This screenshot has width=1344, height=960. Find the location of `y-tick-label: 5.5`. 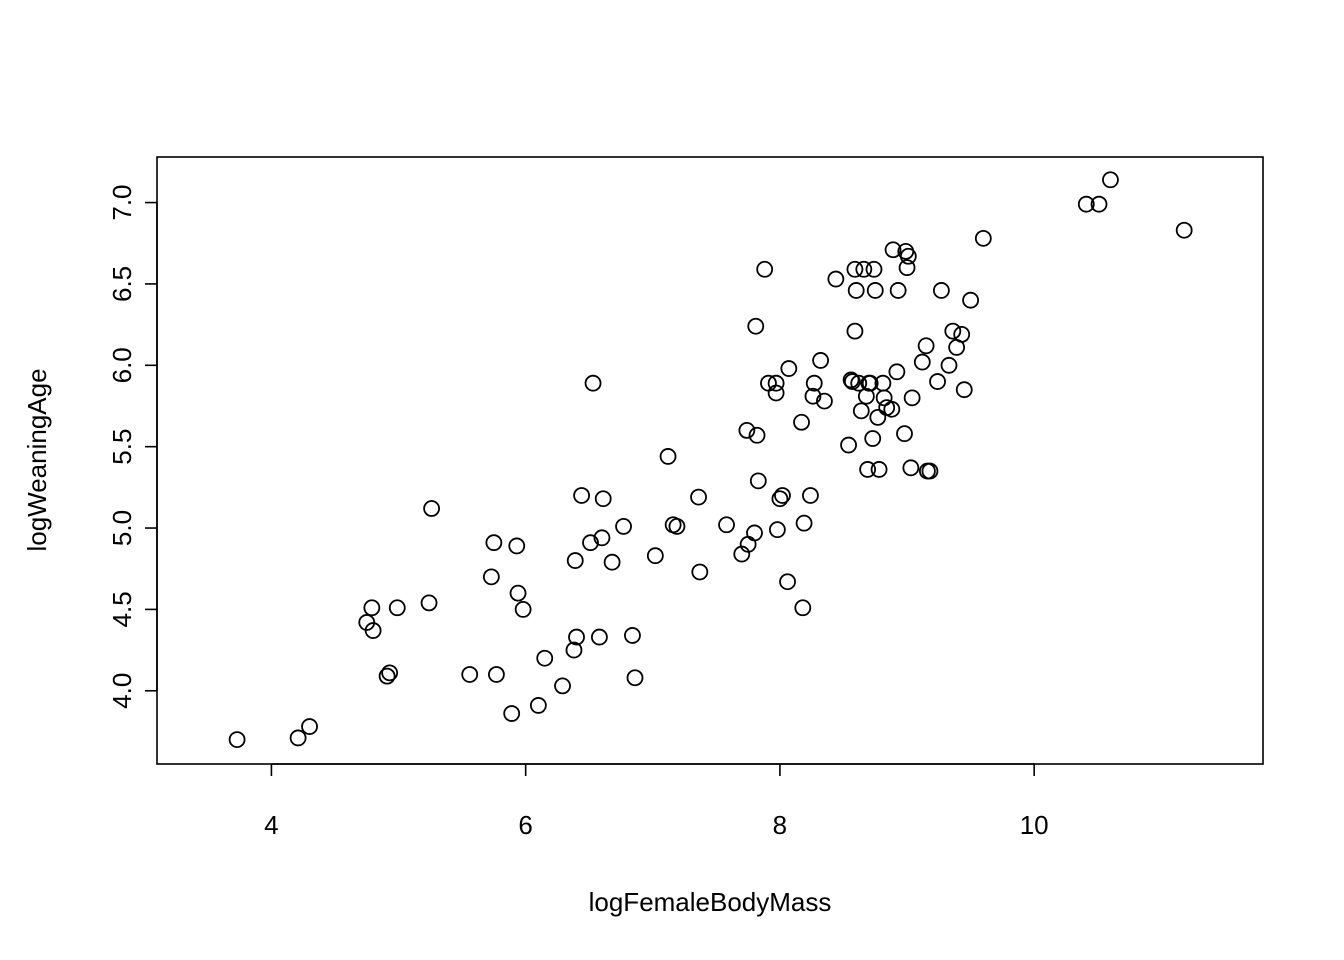

y-tick-label: 5.5 is located at coordinates (122, 447).